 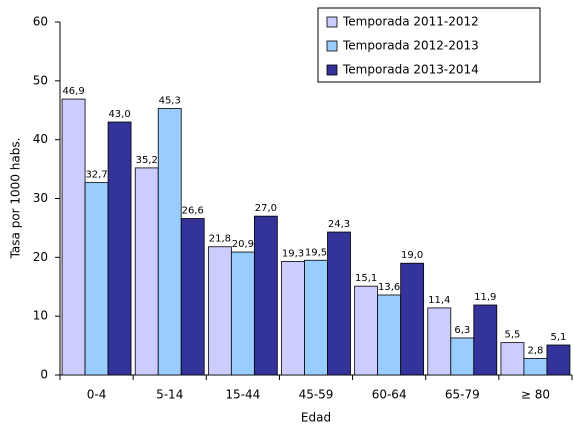 I want to click on x-tick-label: 5-14, so click(x=169, y=395).